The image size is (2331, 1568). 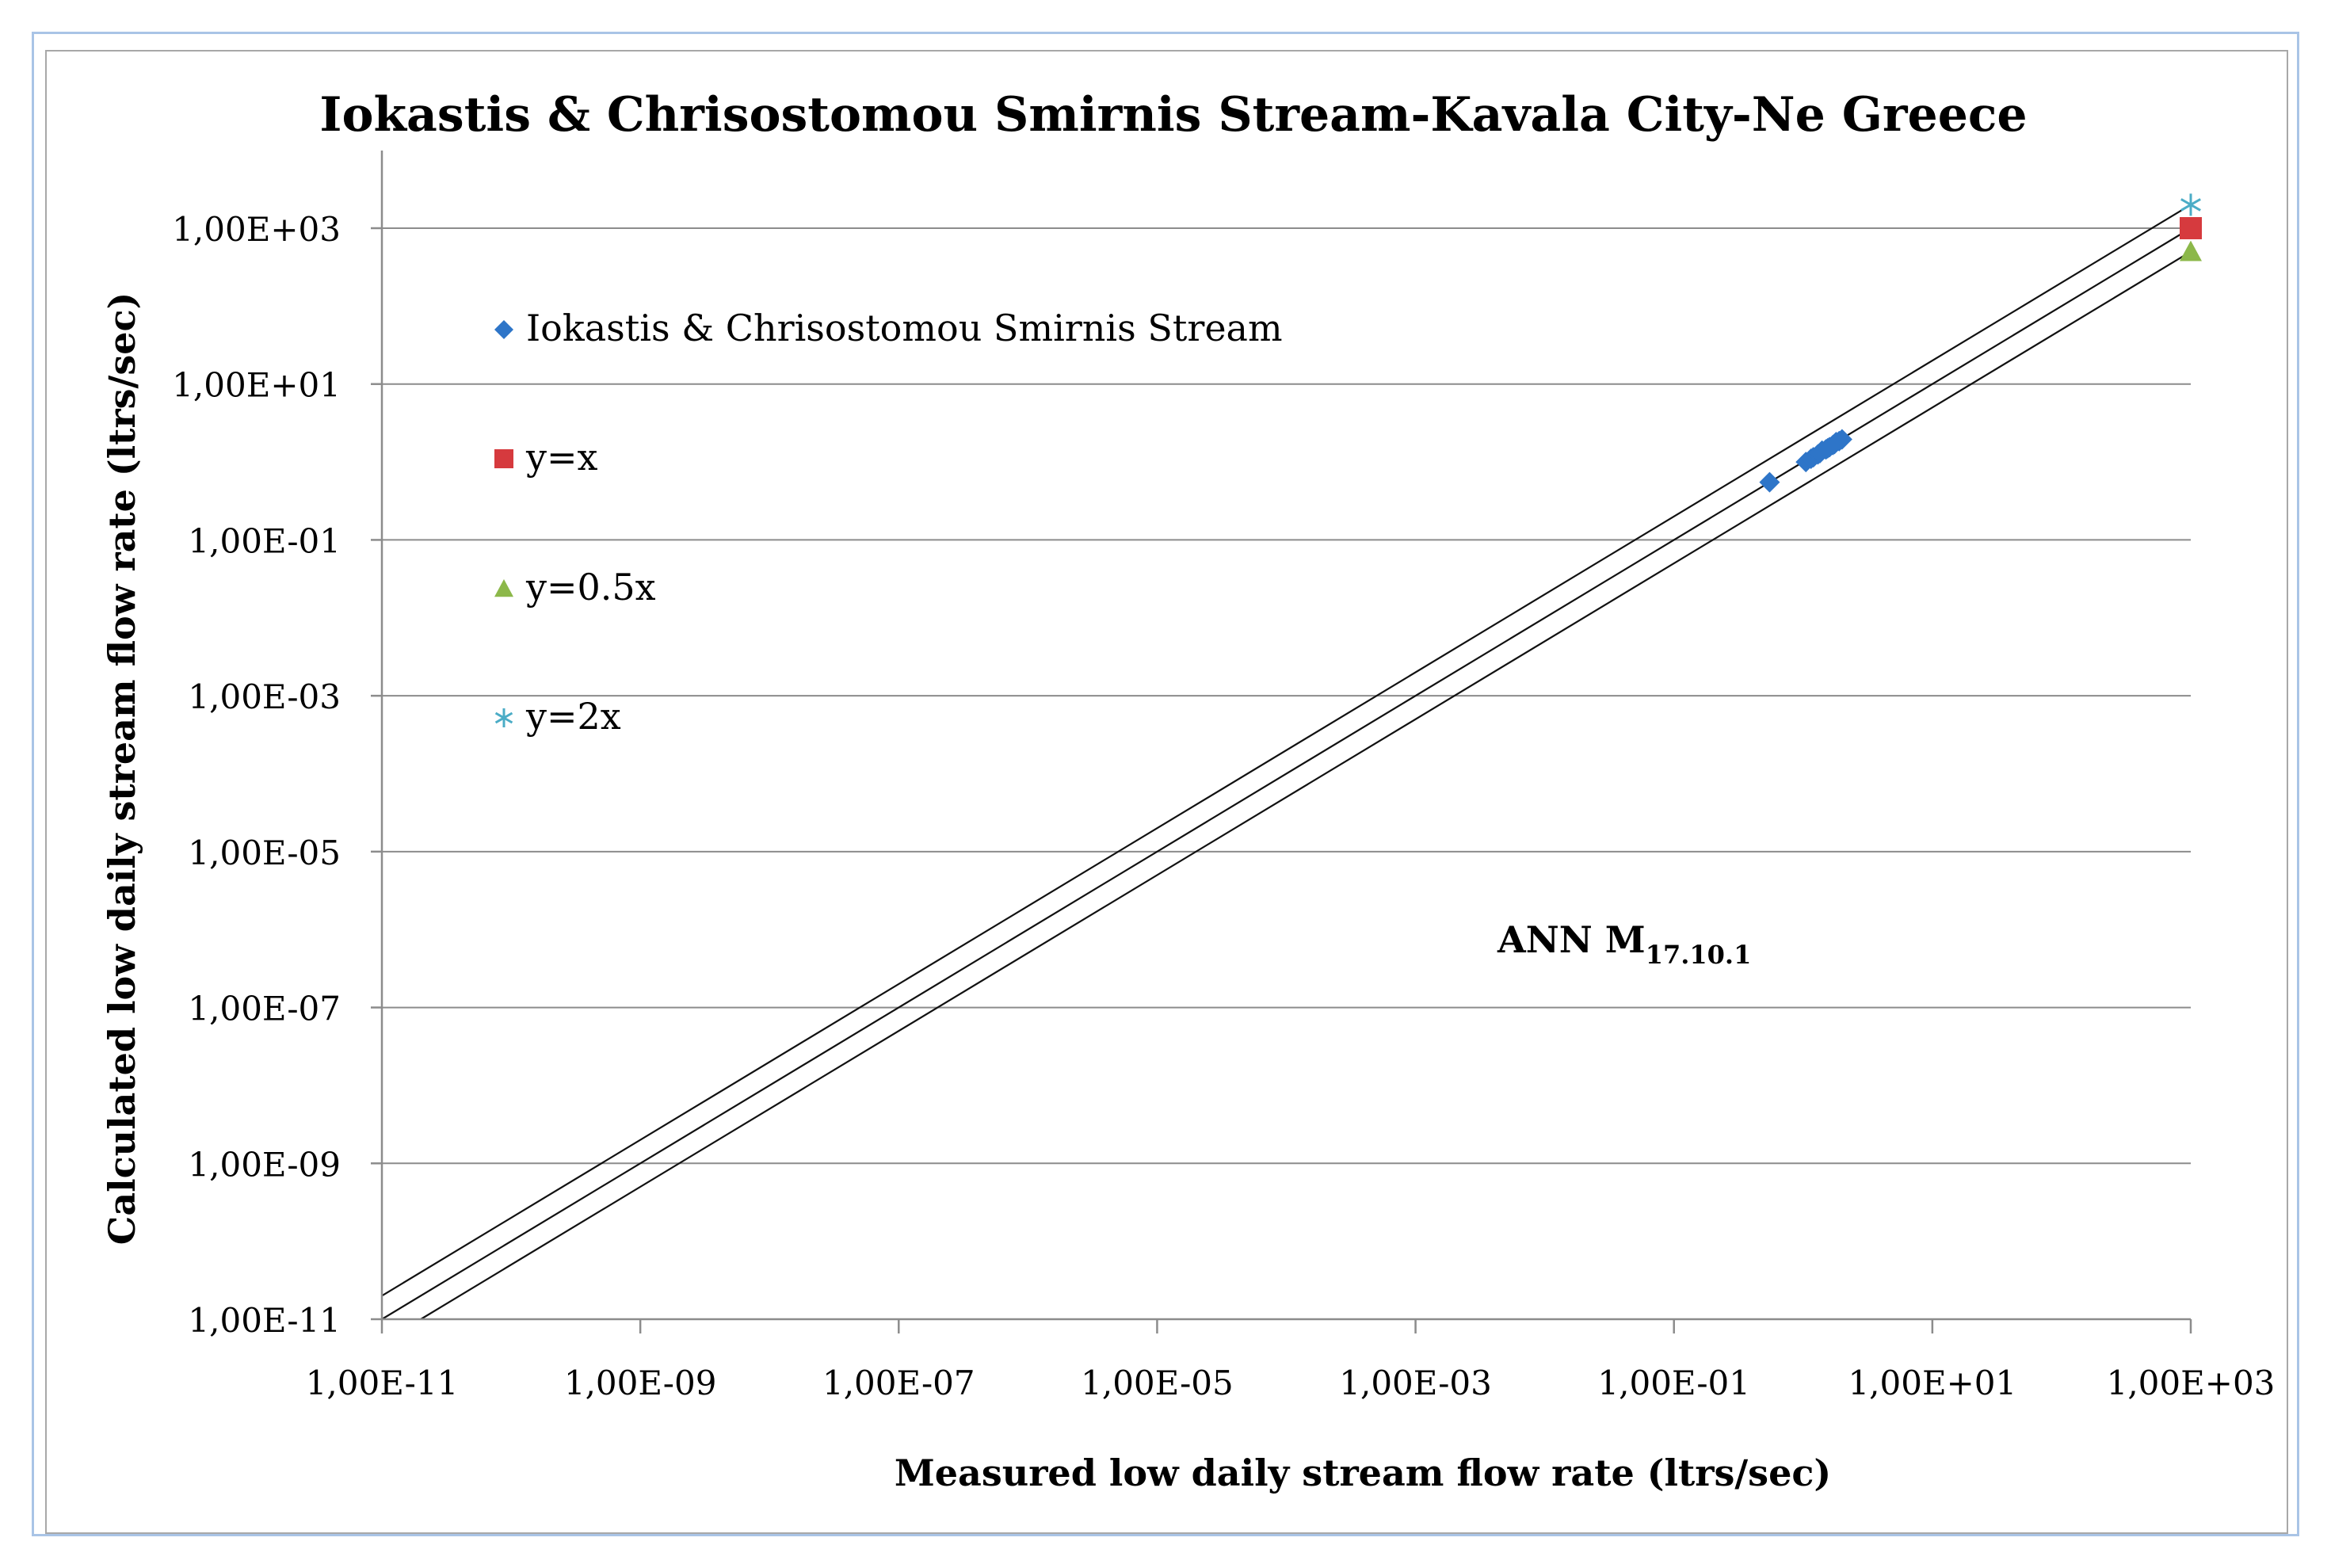 What do you see at coordinates (904, 328) in the screenshot?
I see `legend-label: Iokastis & Chrisostomou Smirnis Stream` at bounding box center [904, 328].